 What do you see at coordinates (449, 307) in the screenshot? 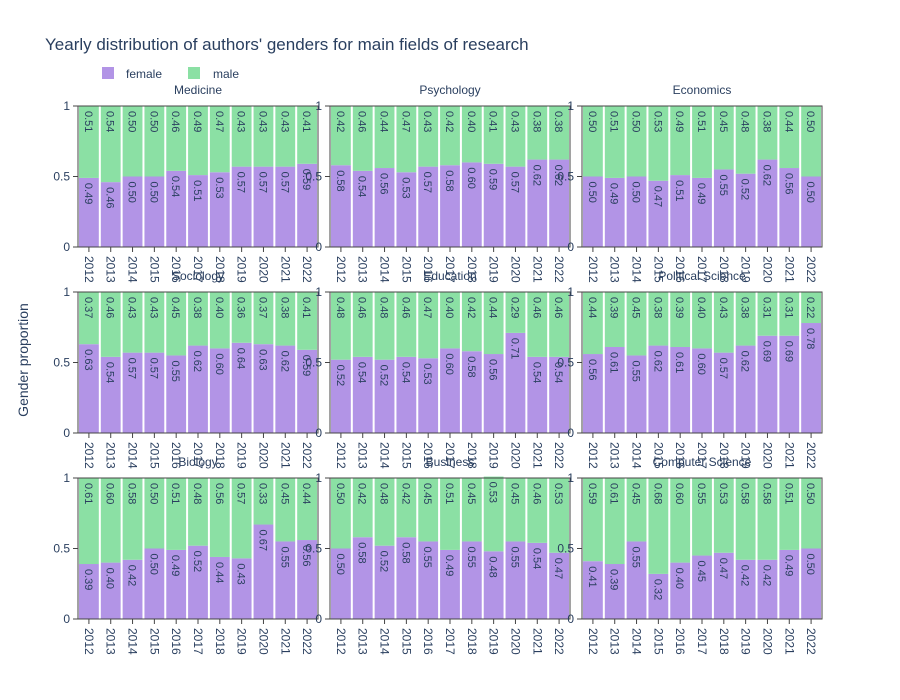
I see `data-label-male: 0.40` at bounding box center [449, 307].